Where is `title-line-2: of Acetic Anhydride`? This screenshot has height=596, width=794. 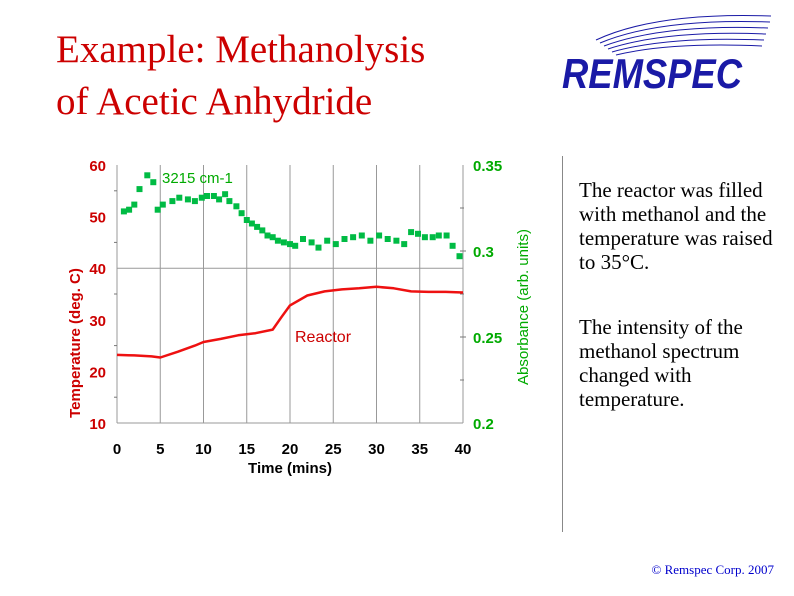
title-line-2: of Acetic Anhydride is located at coordinates (214, 101).